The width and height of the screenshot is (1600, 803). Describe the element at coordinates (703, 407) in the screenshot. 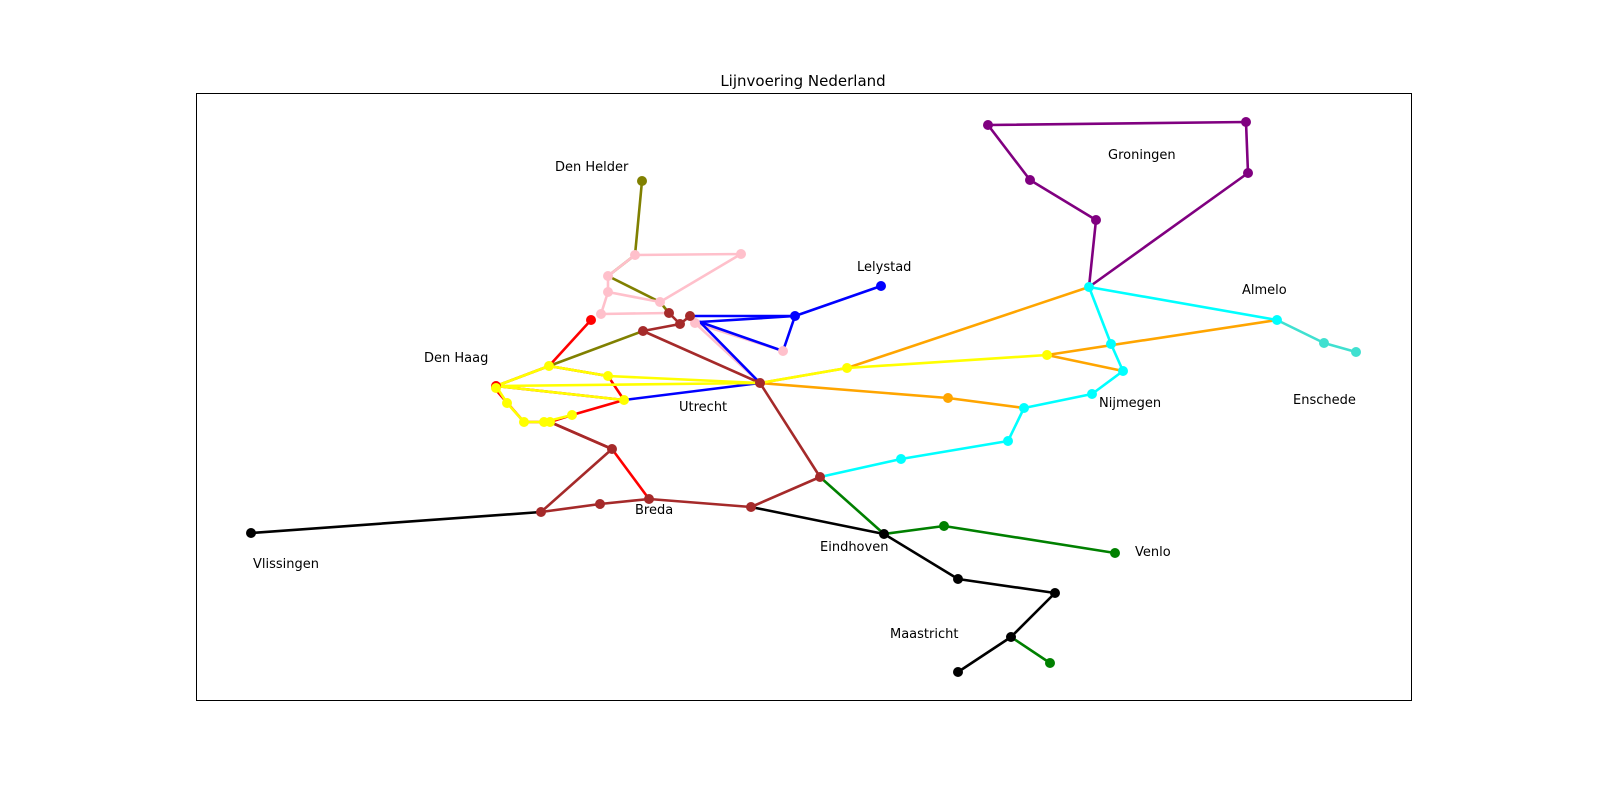

I see `city-label-utrecht: Utrecht` at that location.